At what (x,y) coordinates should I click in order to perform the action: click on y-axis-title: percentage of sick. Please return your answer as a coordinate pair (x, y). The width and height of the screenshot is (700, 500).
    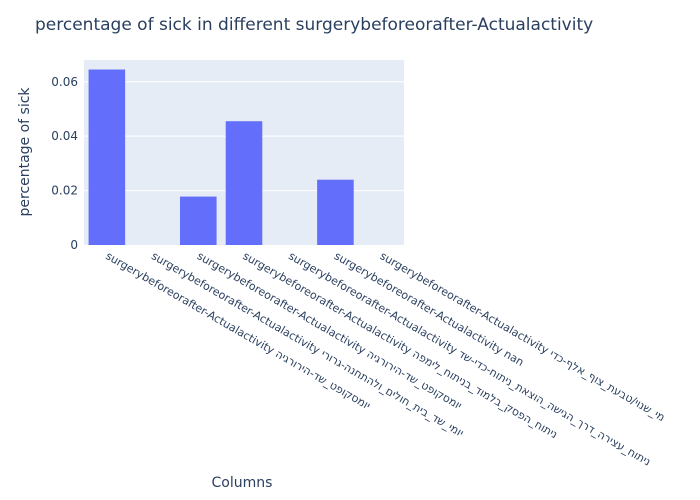
    Looking at the image, I should click on (25, 152).